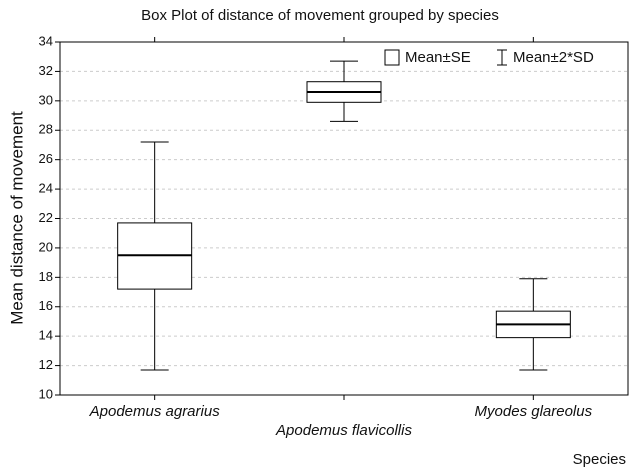 The height and width of the screenshot is (472, 630). Describe the element at coordinates (155, 411) in the screenshot. I see `x-tick-label: Apodemus agrarius` at that location.